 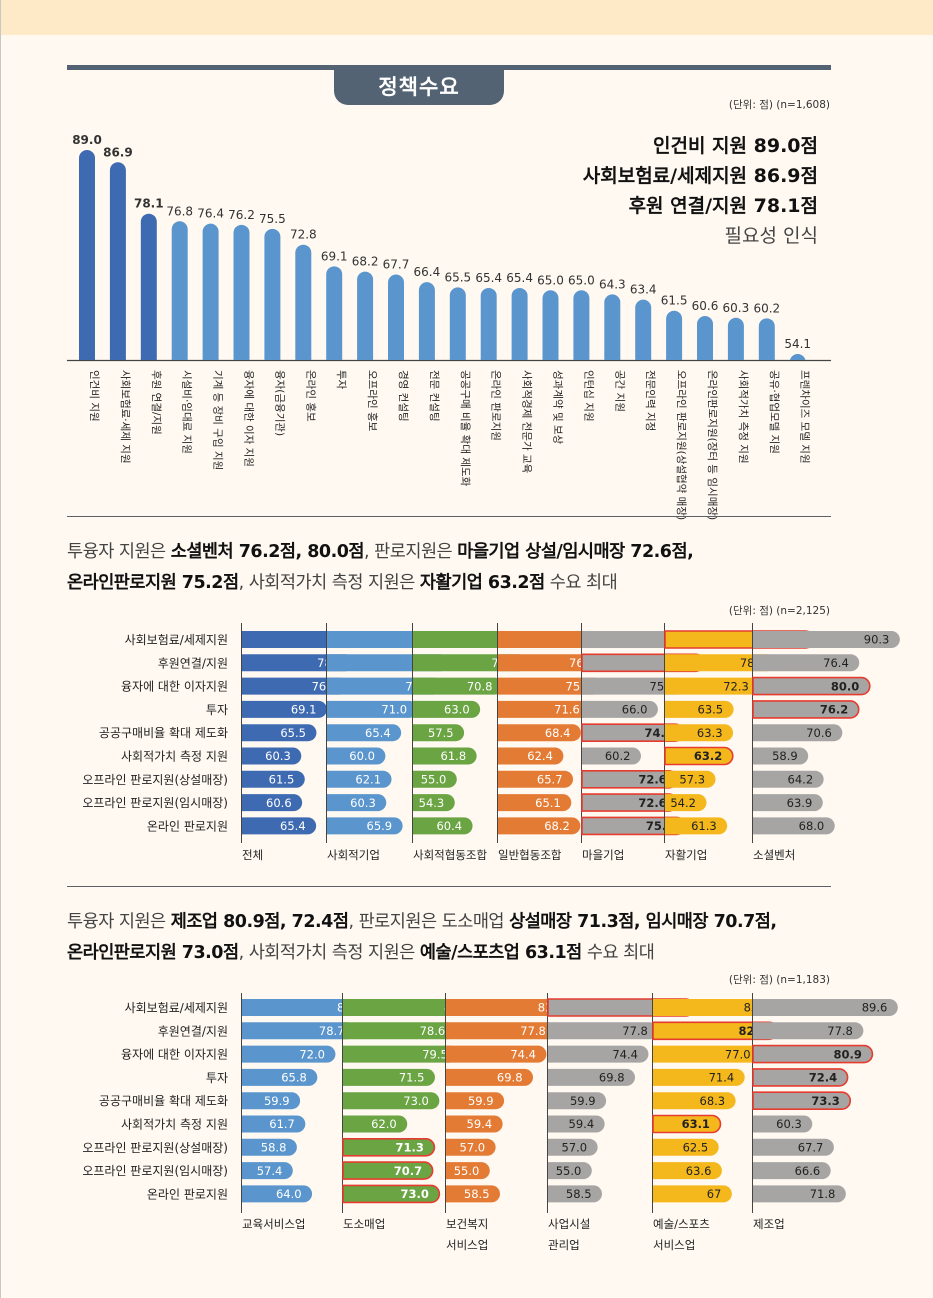 What do you see at coordinates (187, 1194) in the screenshot?
I see `row-label: 온라인 판로지원` at bounding box center [187, 1194].